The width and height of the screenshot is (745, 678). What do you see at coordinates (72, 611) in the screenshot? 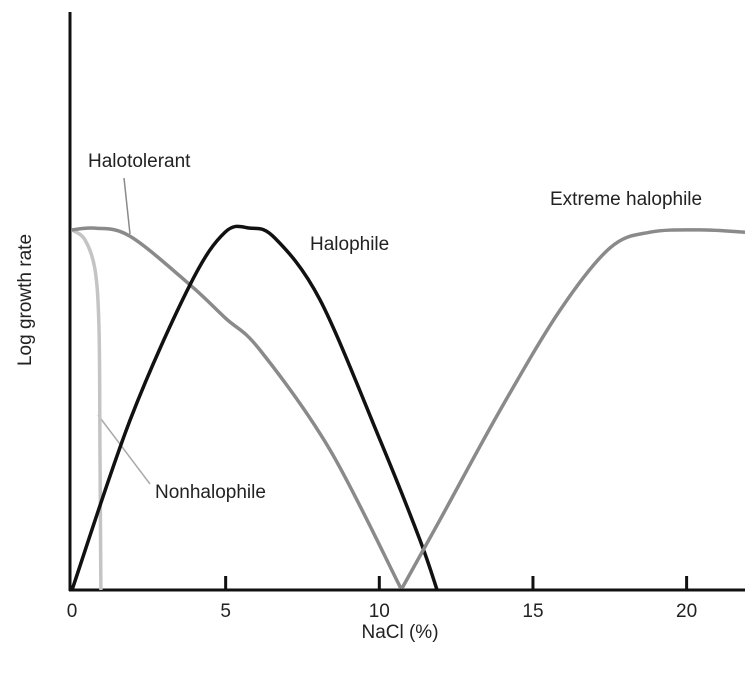
I see `x-tick-label: 0` at bounding box center [72, 611].